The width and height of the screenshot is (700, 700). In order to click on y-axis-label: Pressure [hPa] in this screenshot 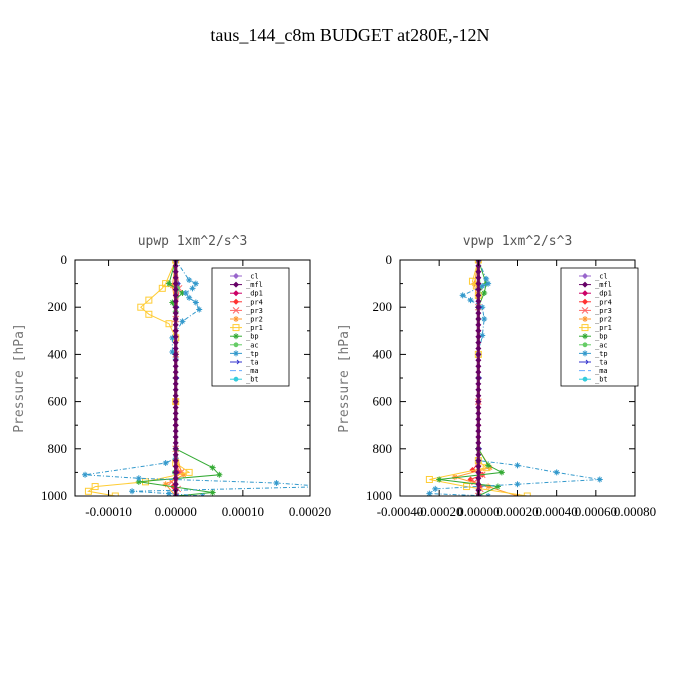, I will do `click(19, 378)`.